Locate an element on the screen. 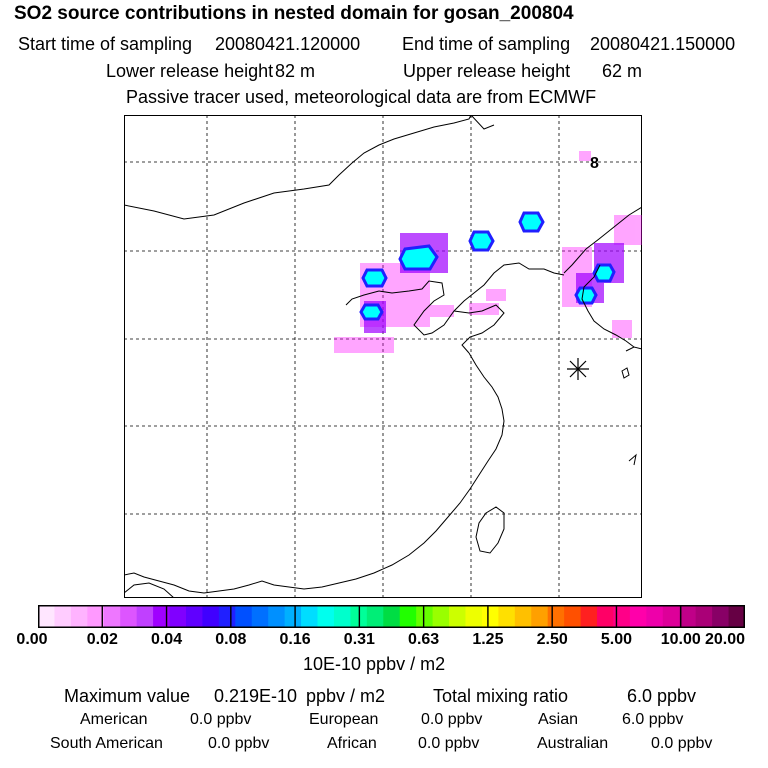  plume-core-shandong-west is located at coordinates (371, 312).